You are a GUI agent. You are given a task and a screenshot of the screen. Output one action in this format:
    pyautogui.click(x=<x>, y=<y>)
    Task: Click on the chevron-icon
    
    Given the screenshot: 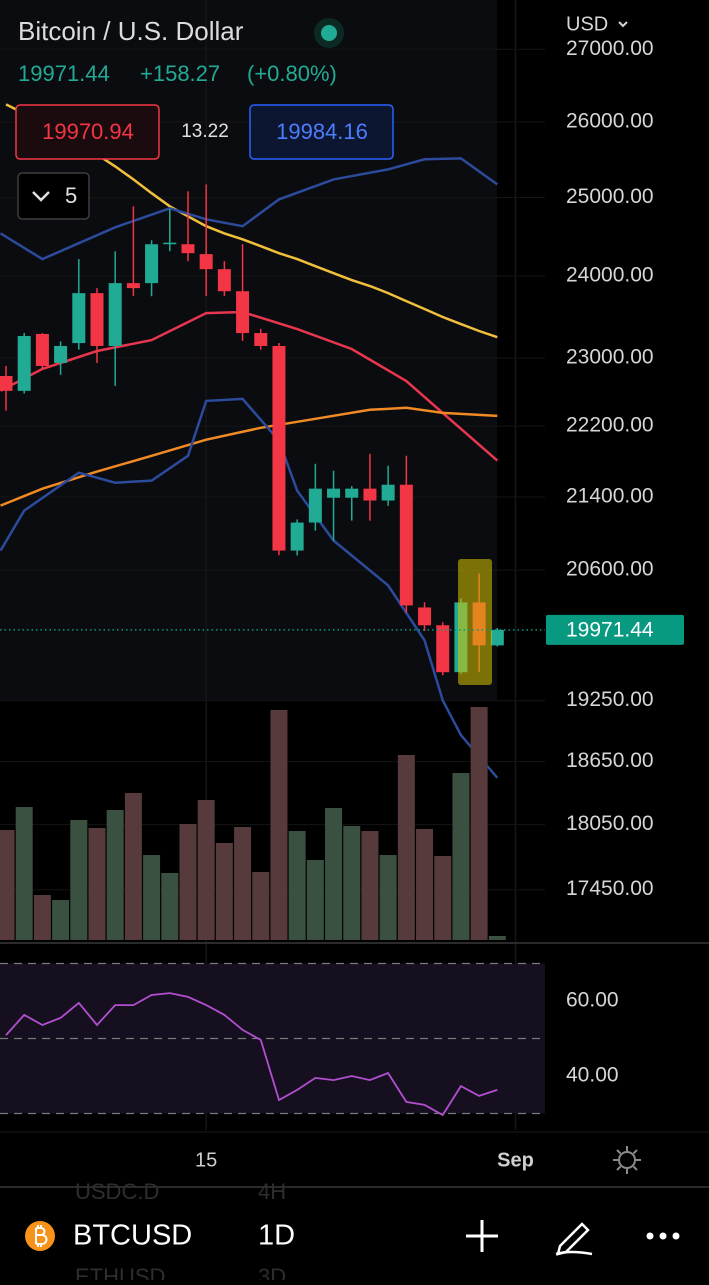 What is the action you would take?
    pyautogui.click(x=41, y=196)
    